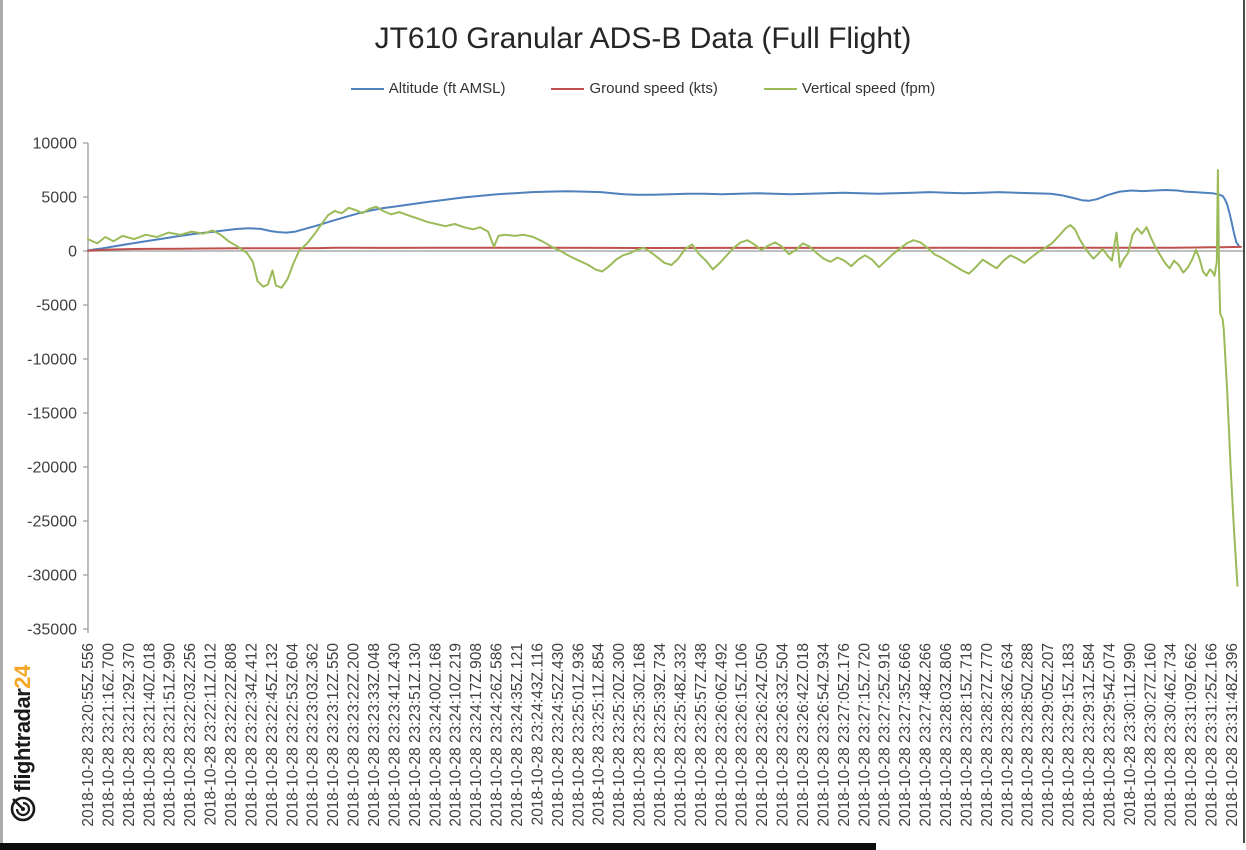  What do you see at coordinates (868, 88) in the screenshot?
I see `legend-label-vertical-speed: Vertical speed (fpm)` at bounding box center [868, 88].